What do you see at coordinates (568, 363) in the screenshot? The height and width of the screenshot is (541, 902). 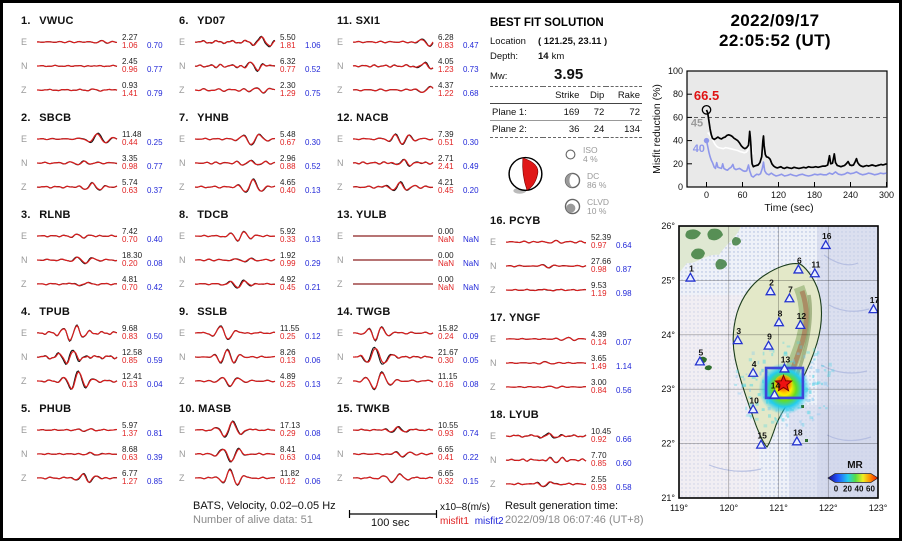 I see `waveform-row-YNGF-N: N 3.65 1.49 1.14` at bounding box center [568, 363].